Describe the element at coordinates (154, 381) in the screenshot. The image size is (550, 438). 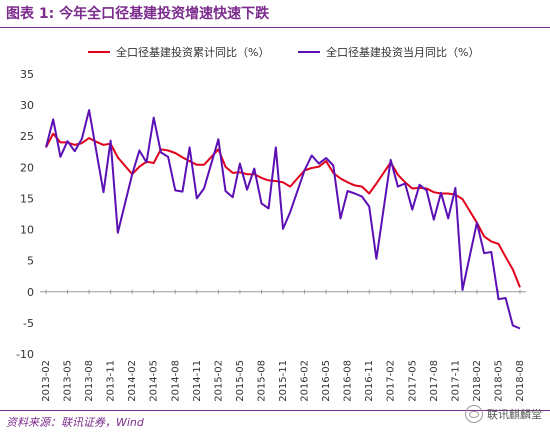
I see `x-tick-label: 2014-05` at that location.